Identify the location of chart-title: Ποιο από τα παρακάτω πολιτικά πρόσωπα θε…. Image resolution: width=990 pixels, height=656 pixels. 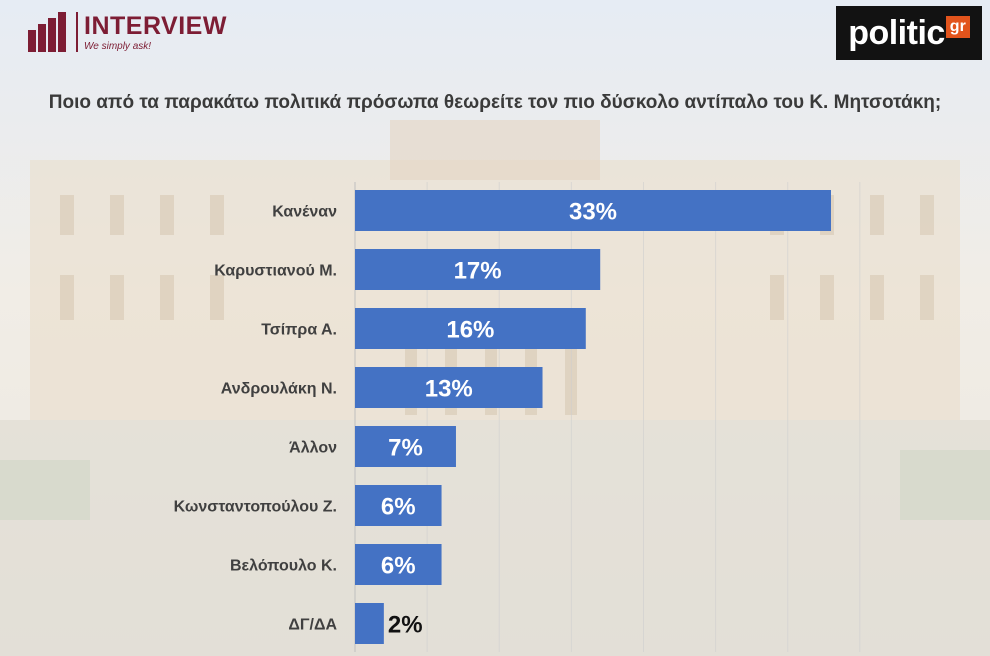
(495, 102).